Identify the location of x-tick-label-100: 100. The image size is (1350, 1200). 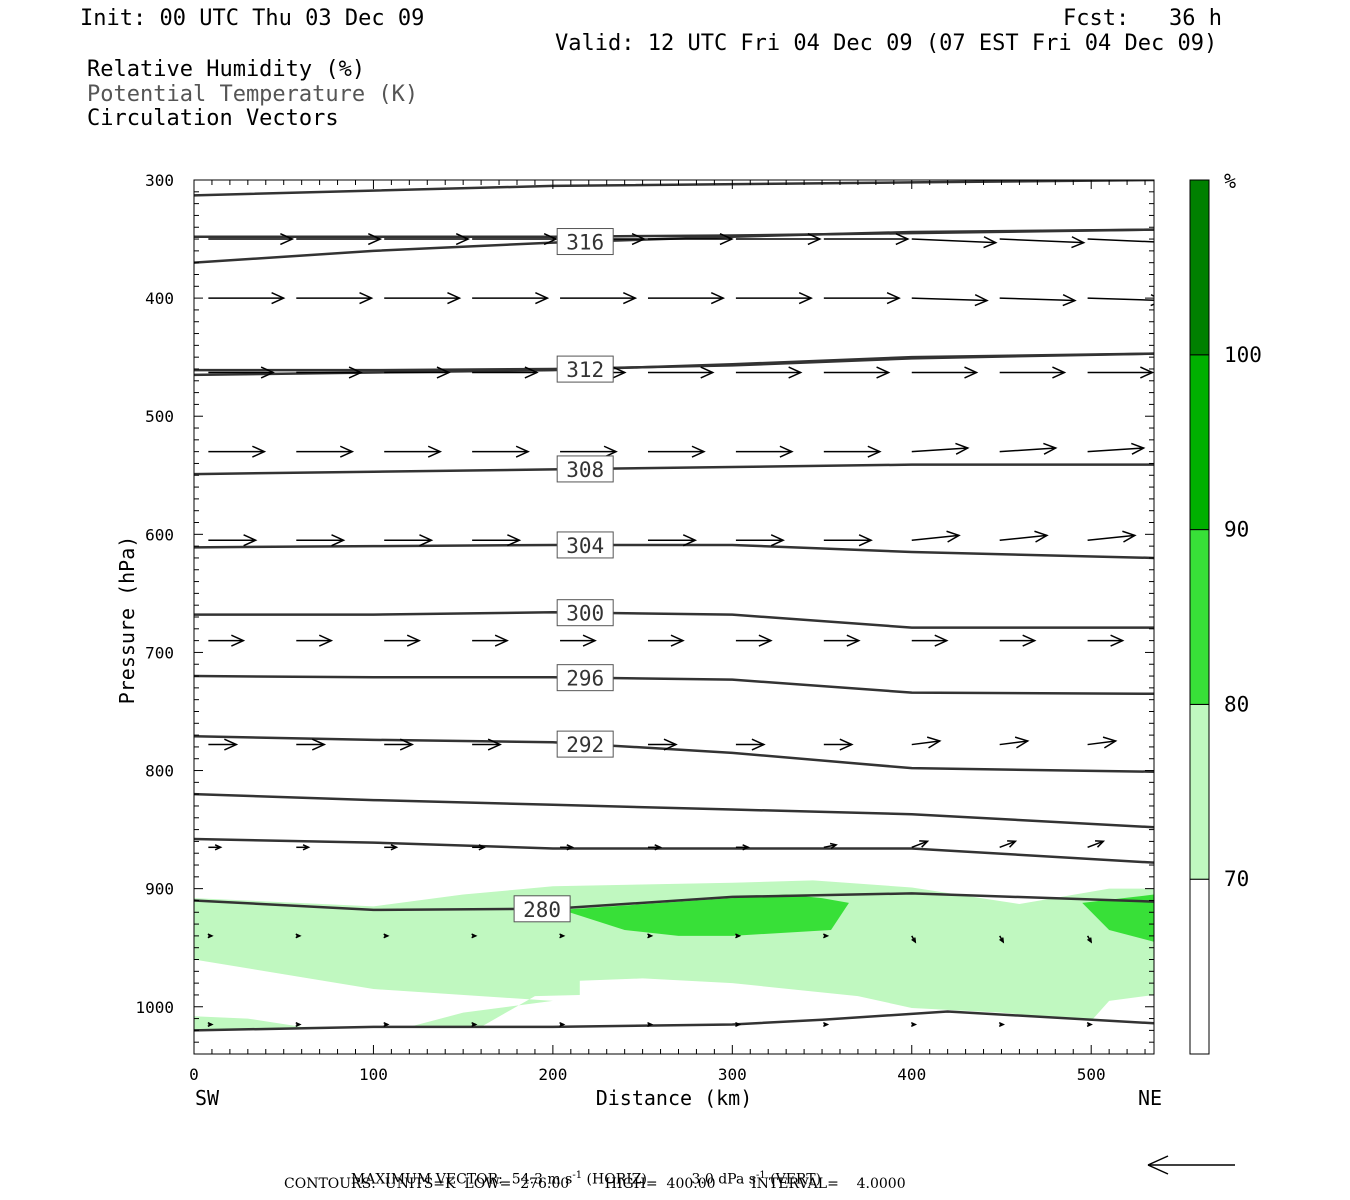
(373, 1074).